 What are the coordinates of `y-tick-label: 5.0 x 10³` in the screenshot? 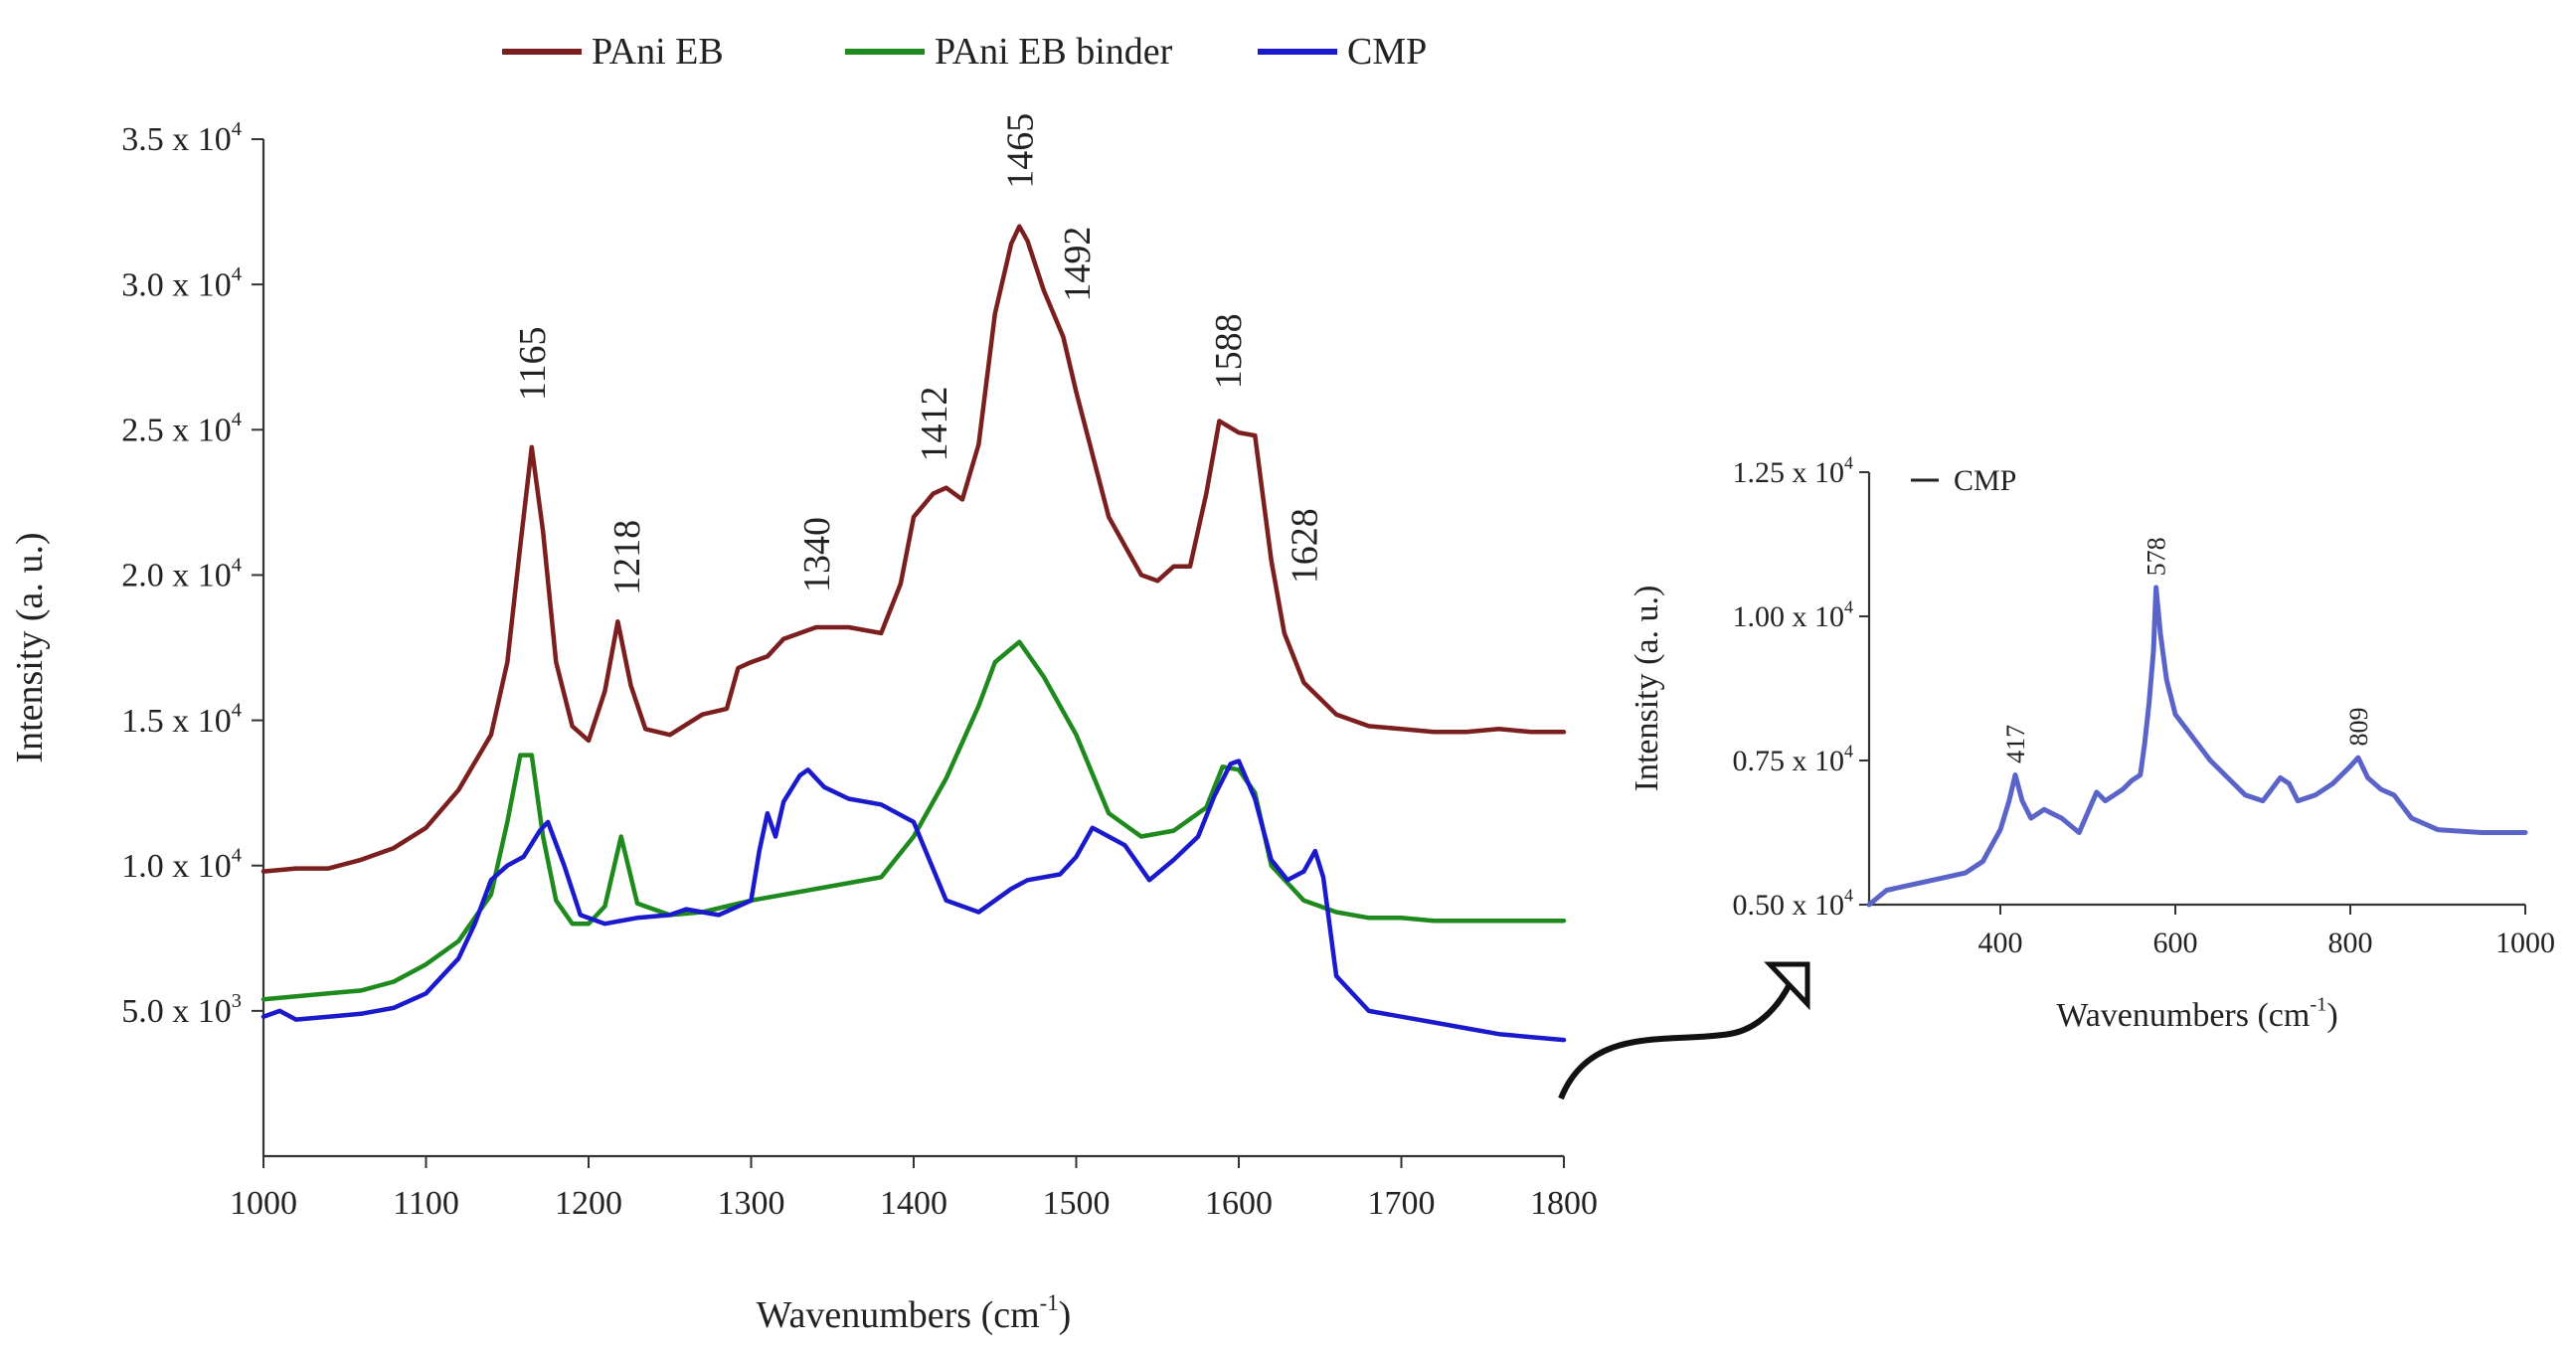 It's located at (181, 1010).